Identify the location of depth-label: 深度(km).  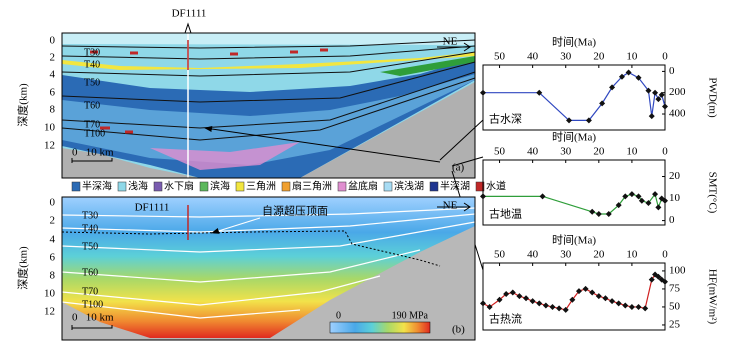
(23, 105).